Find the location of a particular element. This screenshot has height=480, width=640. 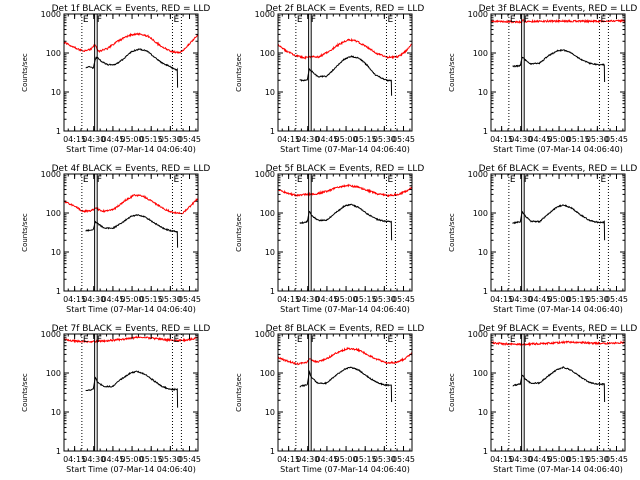

chart-title: Det 7f BLACK = Events, RED = LLD is located at coordinates (131, 329).